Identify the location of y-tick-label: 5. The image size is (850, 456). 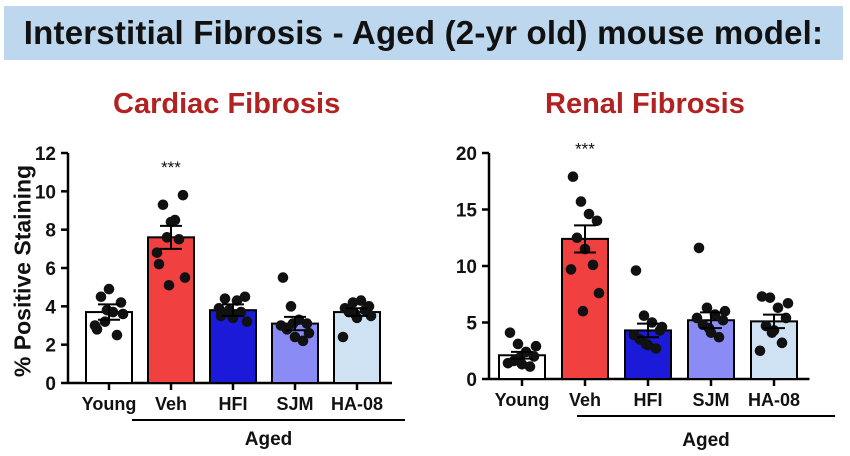
(471, 324).